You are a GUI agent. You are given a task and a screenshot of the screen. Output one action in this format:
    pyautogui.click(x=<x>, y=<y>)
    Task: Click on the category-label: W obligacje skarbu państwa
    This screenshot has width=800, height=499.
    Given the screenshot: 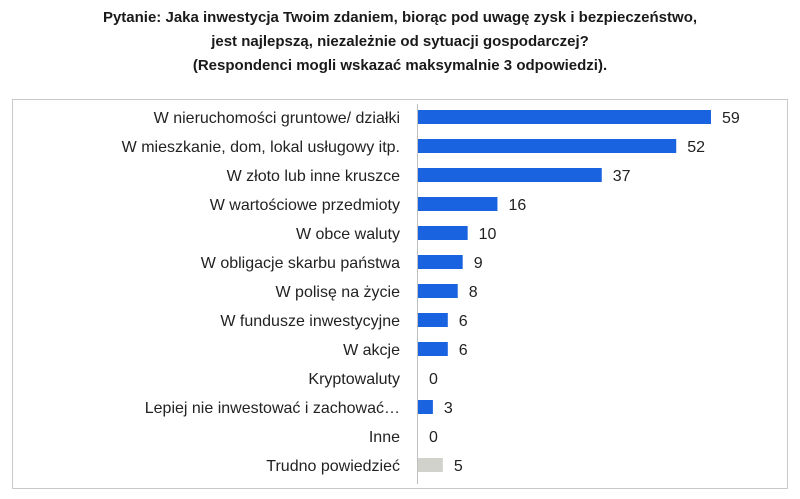 What is the action you would take?
    pyautogui.click(x=300, y=263)
    